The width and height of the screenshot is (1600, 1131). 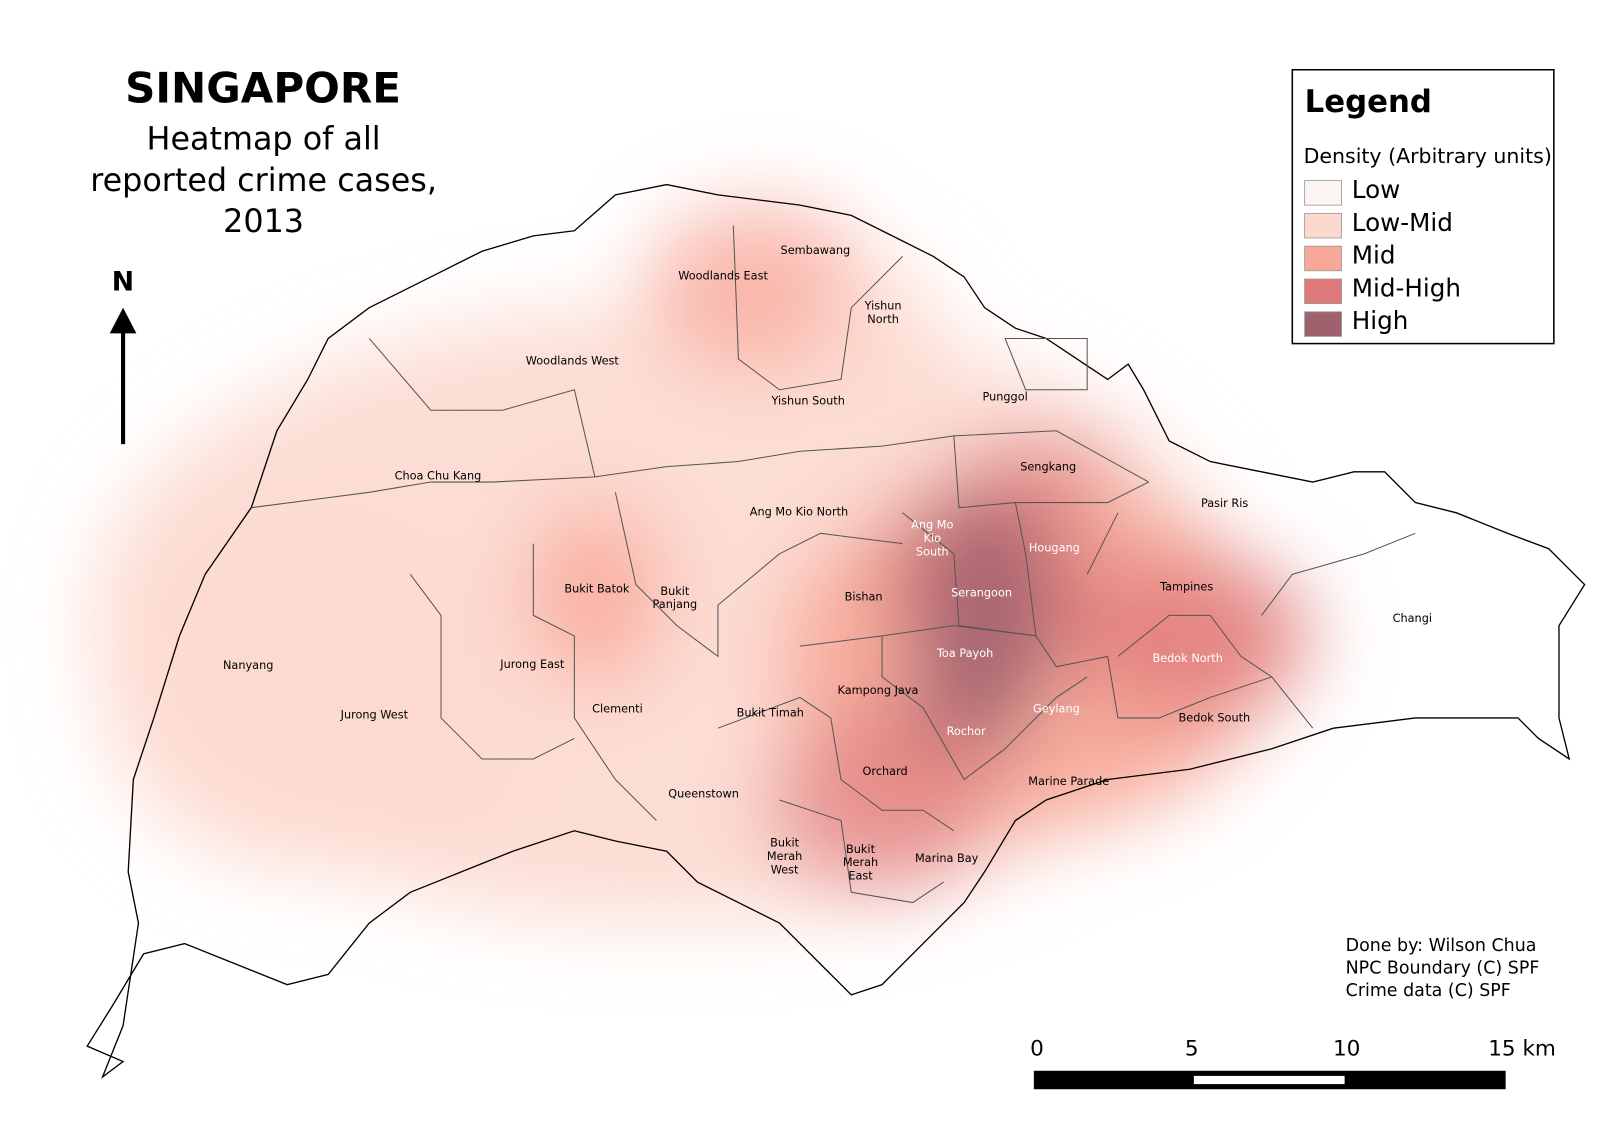 I want to click on legend-label: Low-Mid, so click(x=1402, y=222).